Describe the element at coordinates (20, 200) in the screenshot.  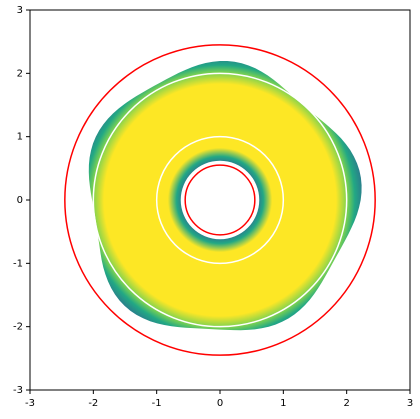
I see `y-tick-label: 0` at that location.